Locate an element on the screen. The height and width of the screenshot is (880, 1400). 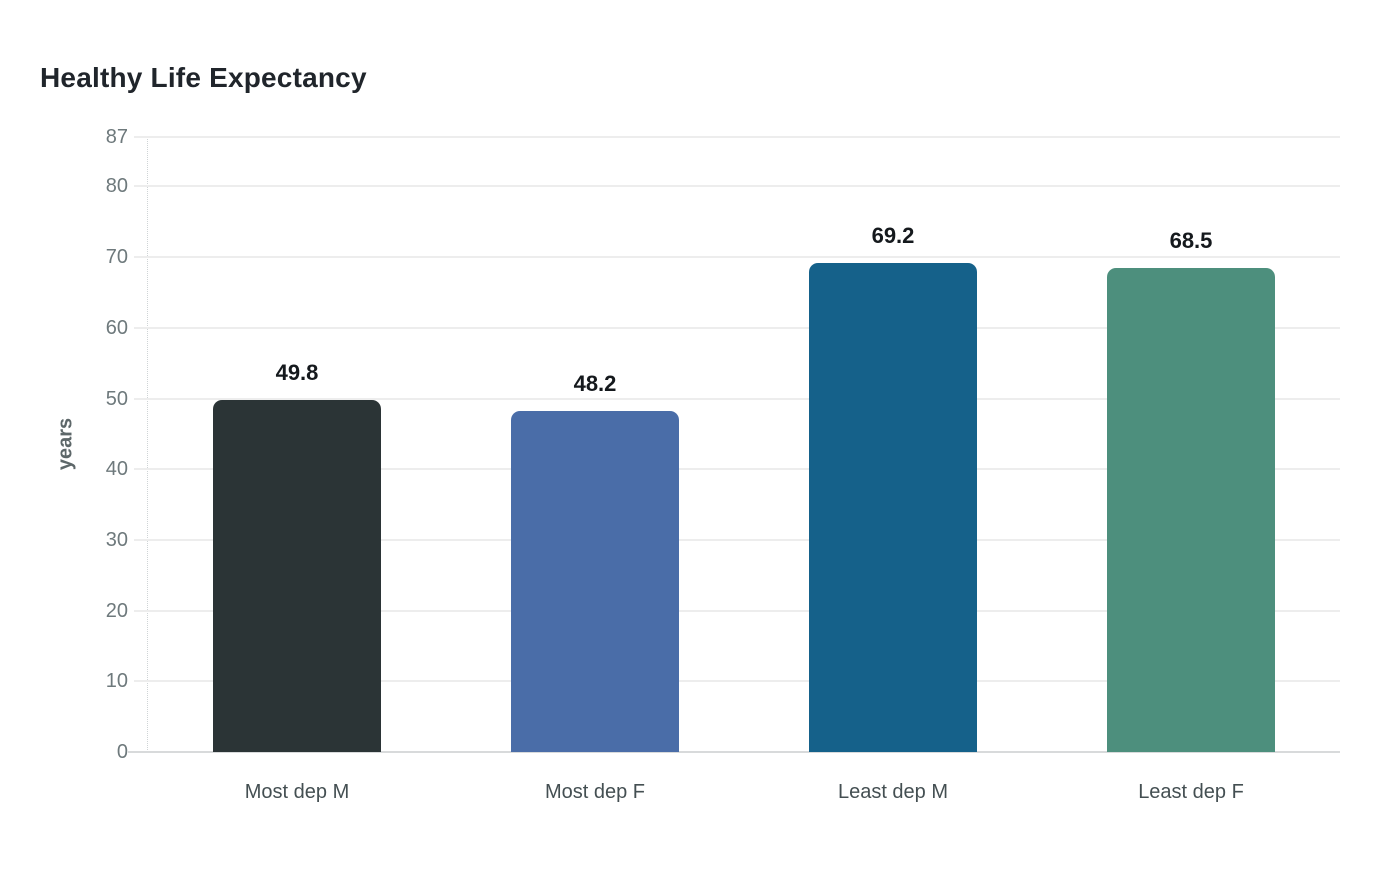
x-axis-label: Least dep F is located at coordinates (1191, 792).